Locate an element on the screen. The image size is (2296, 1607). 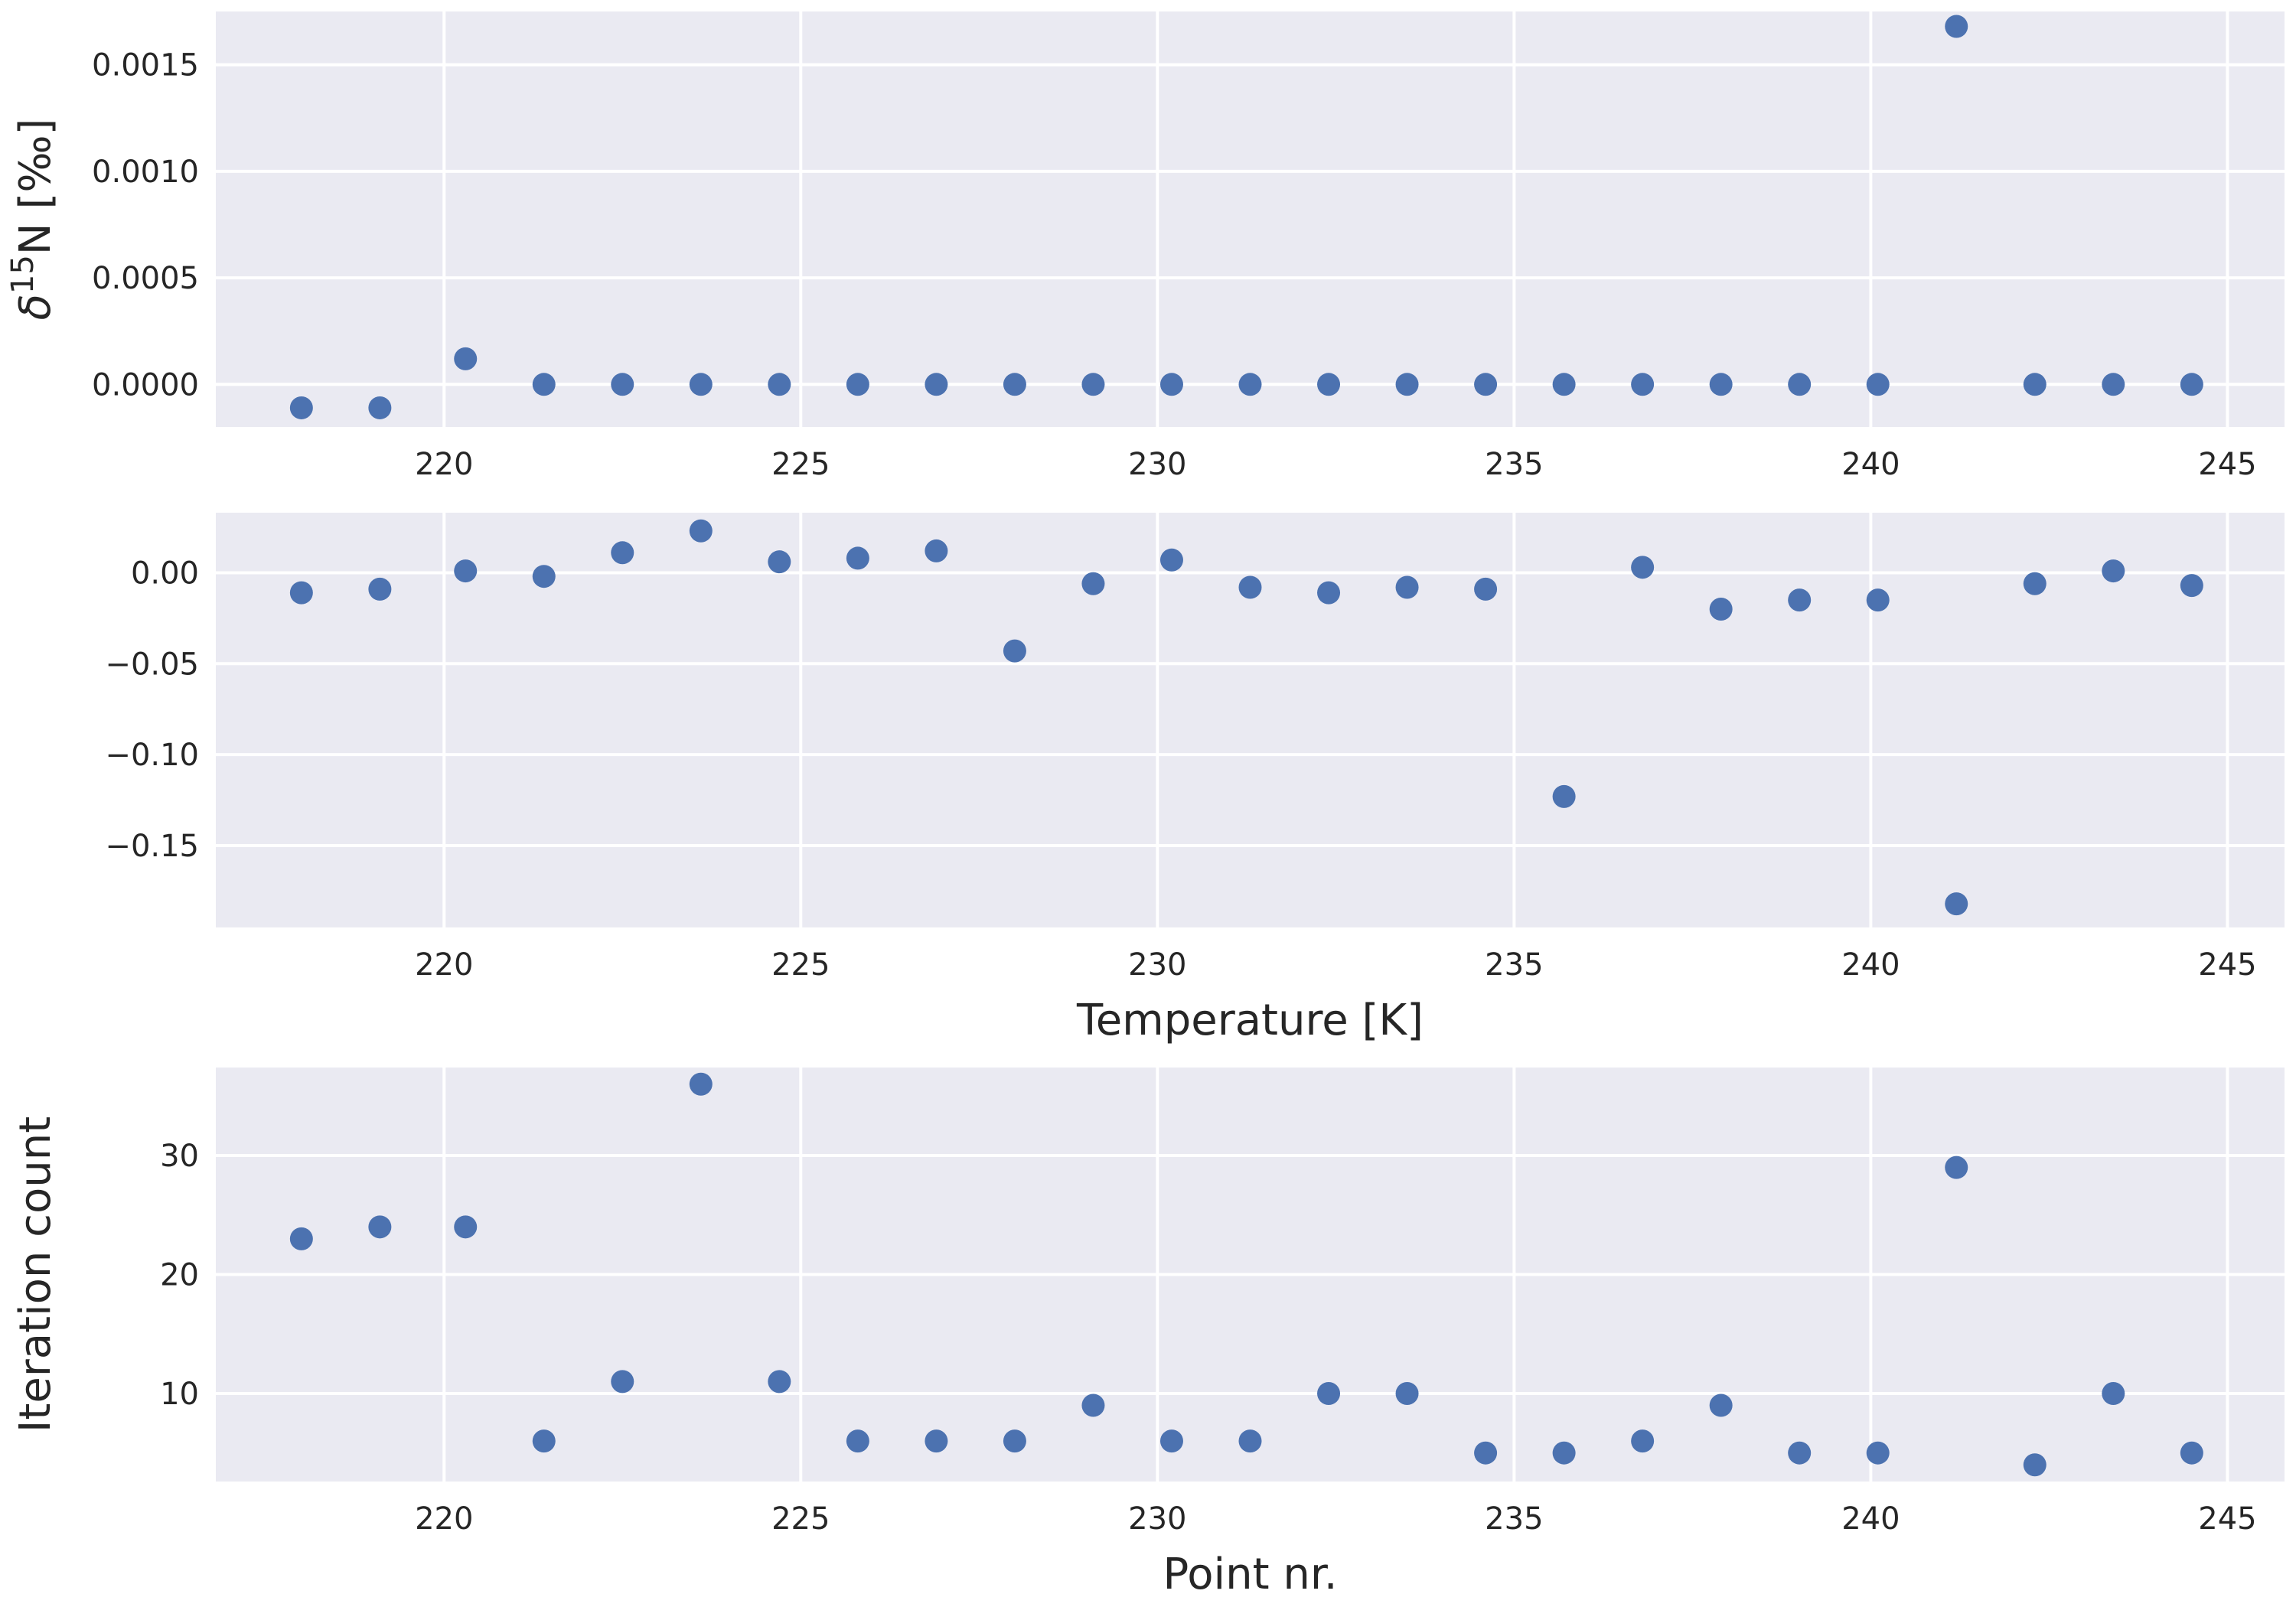
y-tick-label: −0.10 is located at coordinates (152, 755).